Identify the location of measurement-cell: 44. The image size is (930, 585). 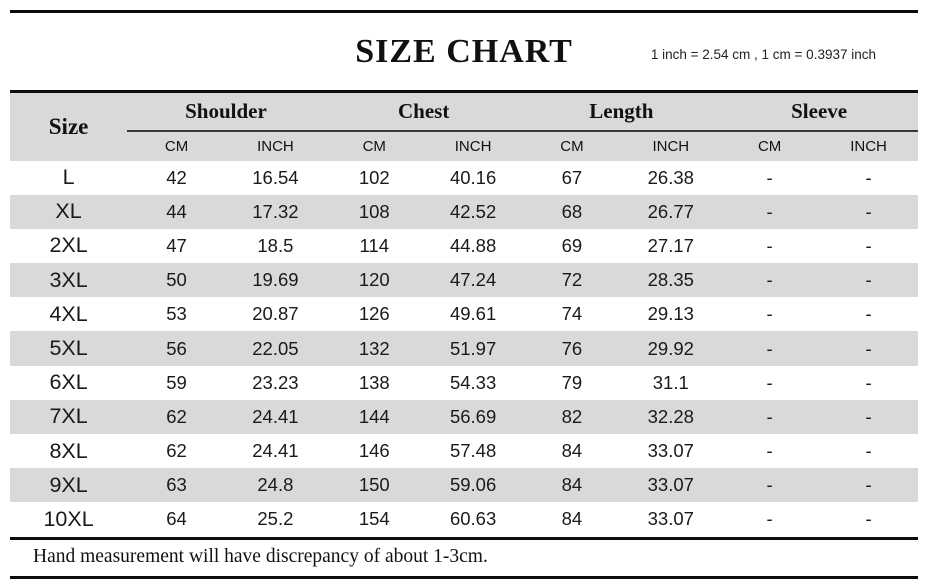
(176, 211).